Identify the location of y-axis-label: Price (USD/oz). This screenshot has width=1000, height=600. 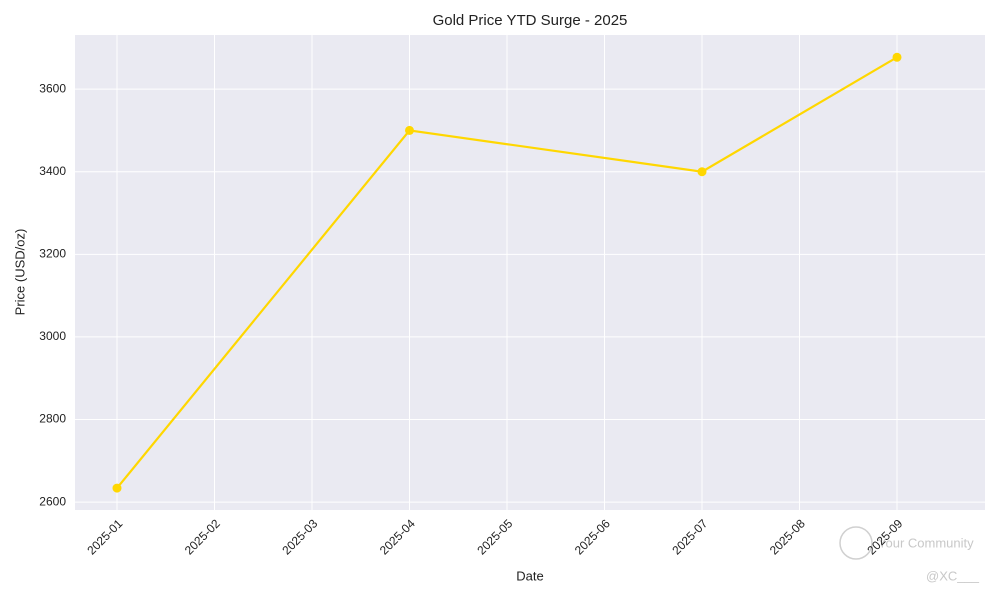
(19, 272).